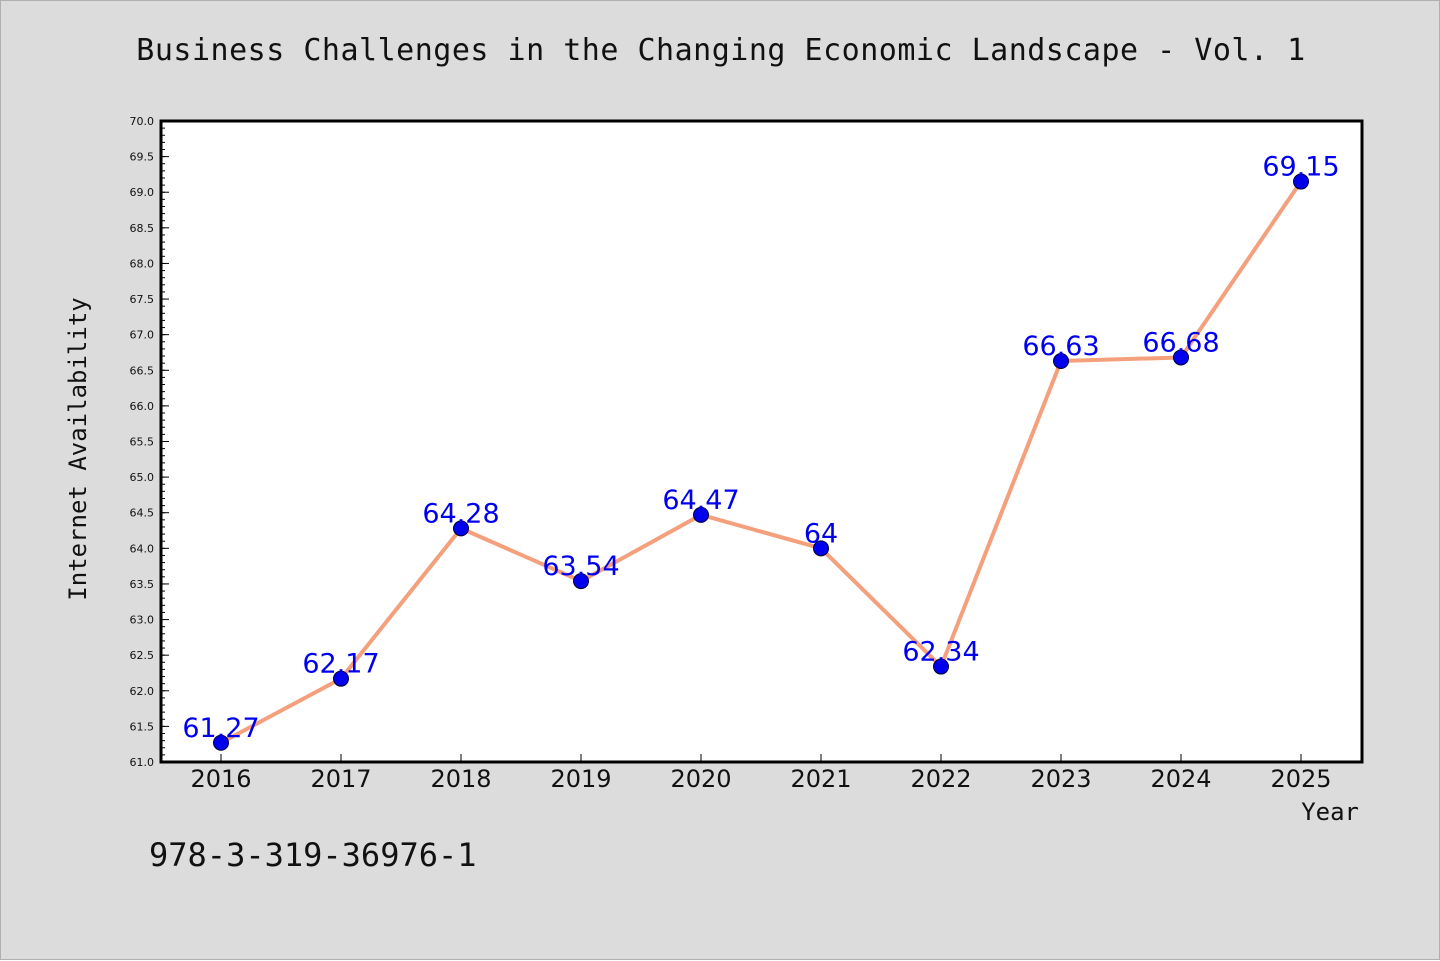 Image resolution: width=1440 pixels, height=961 pixels. I want to click on y-tick-label: 69.5, so click(142, 157).